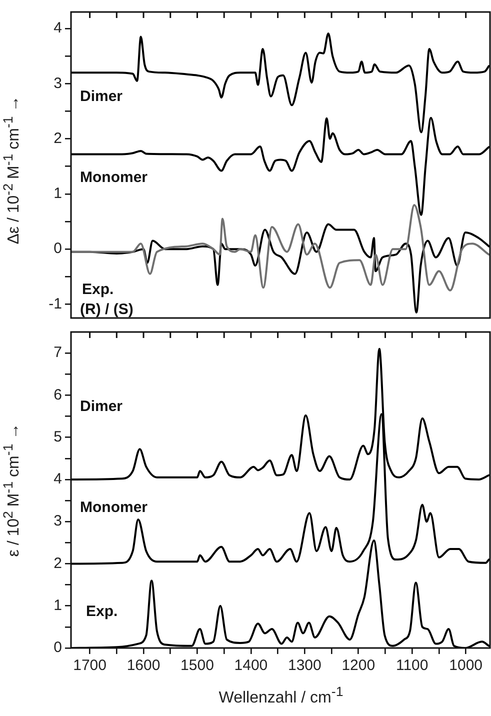  Describe the element at coordinates (58, 395) in the screenshot. I see `y-tick-label: 6` at that location.